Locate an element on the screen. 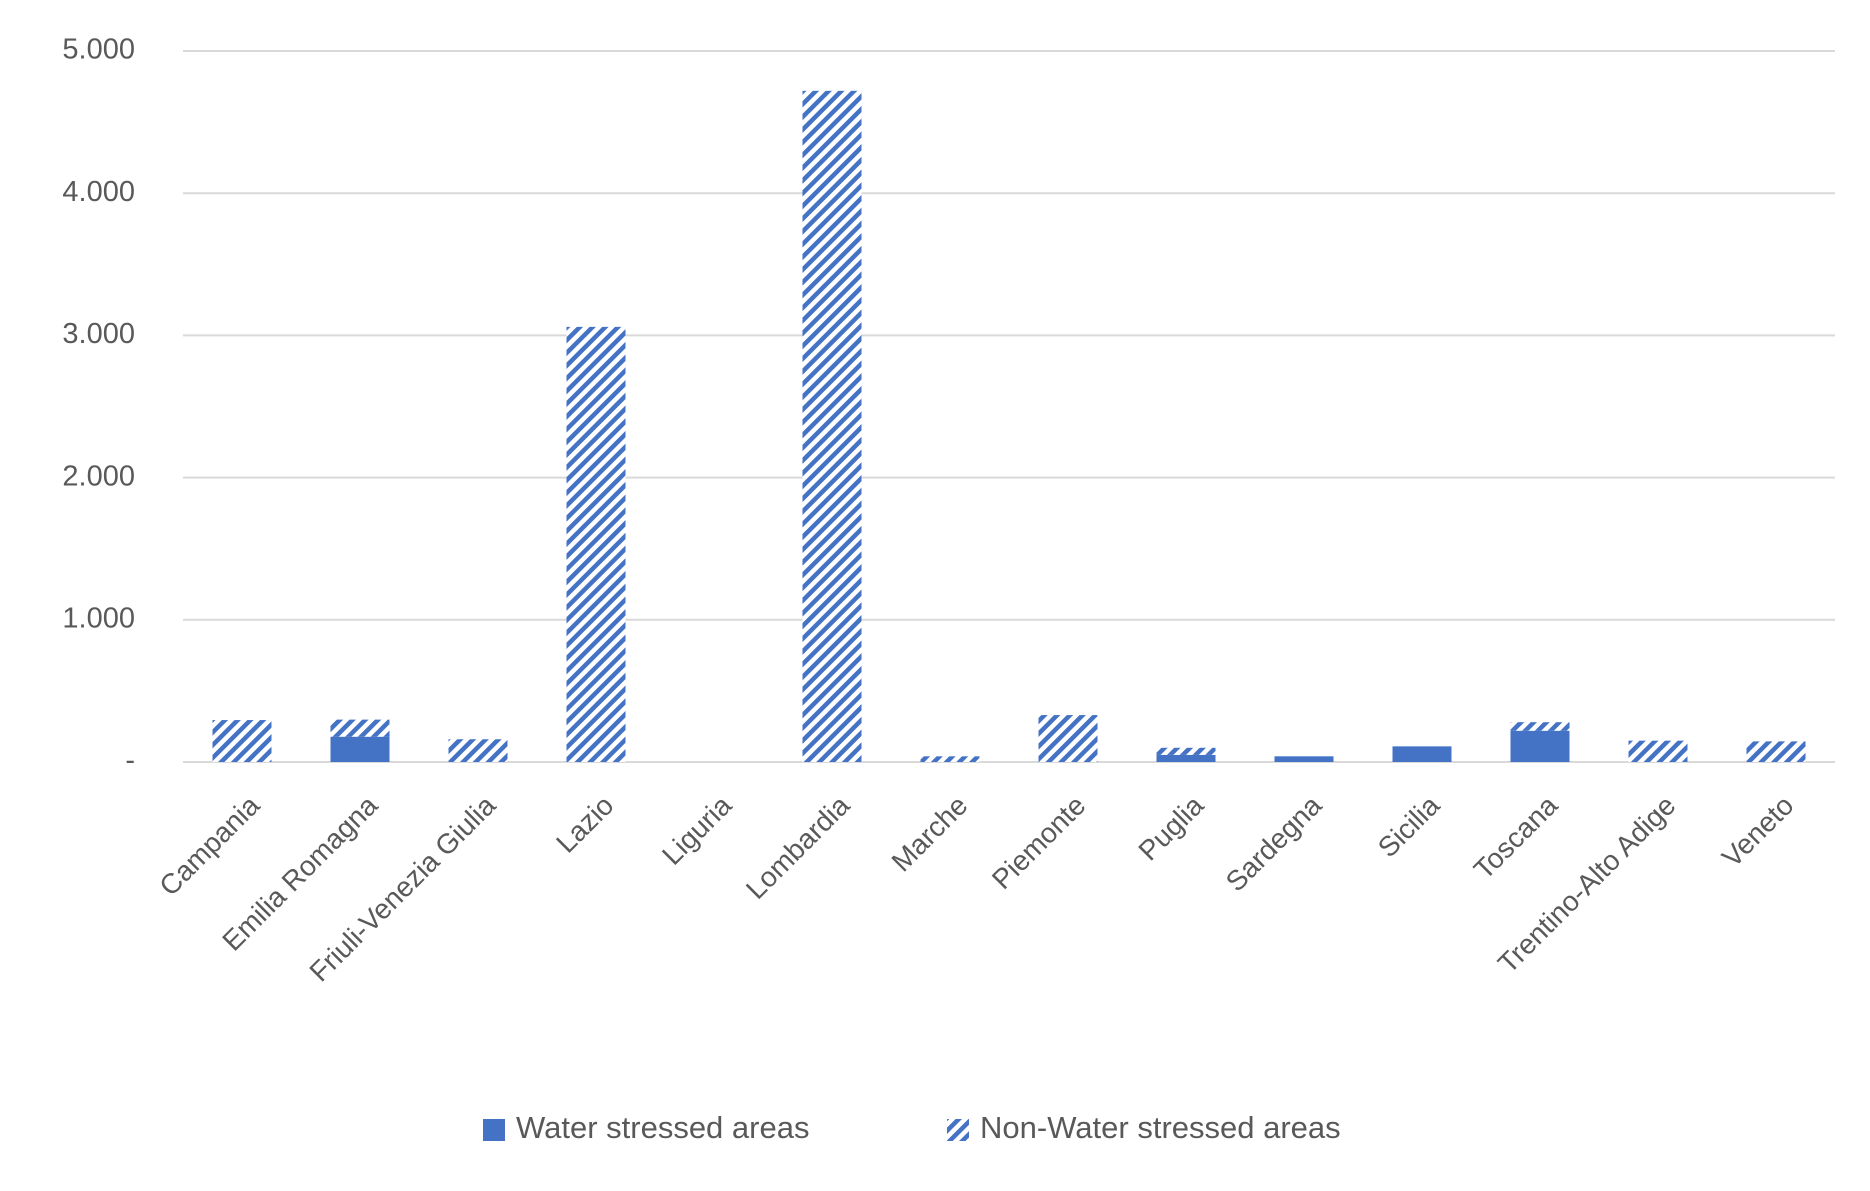 This screenshot has height=1191, width=1870. y-tick-label: - is located at coordinates (130, 761).